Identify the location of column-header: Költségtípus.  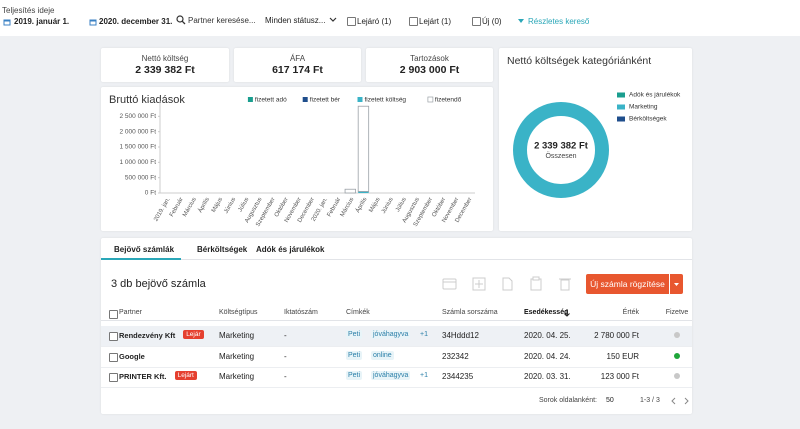
(238, 312).